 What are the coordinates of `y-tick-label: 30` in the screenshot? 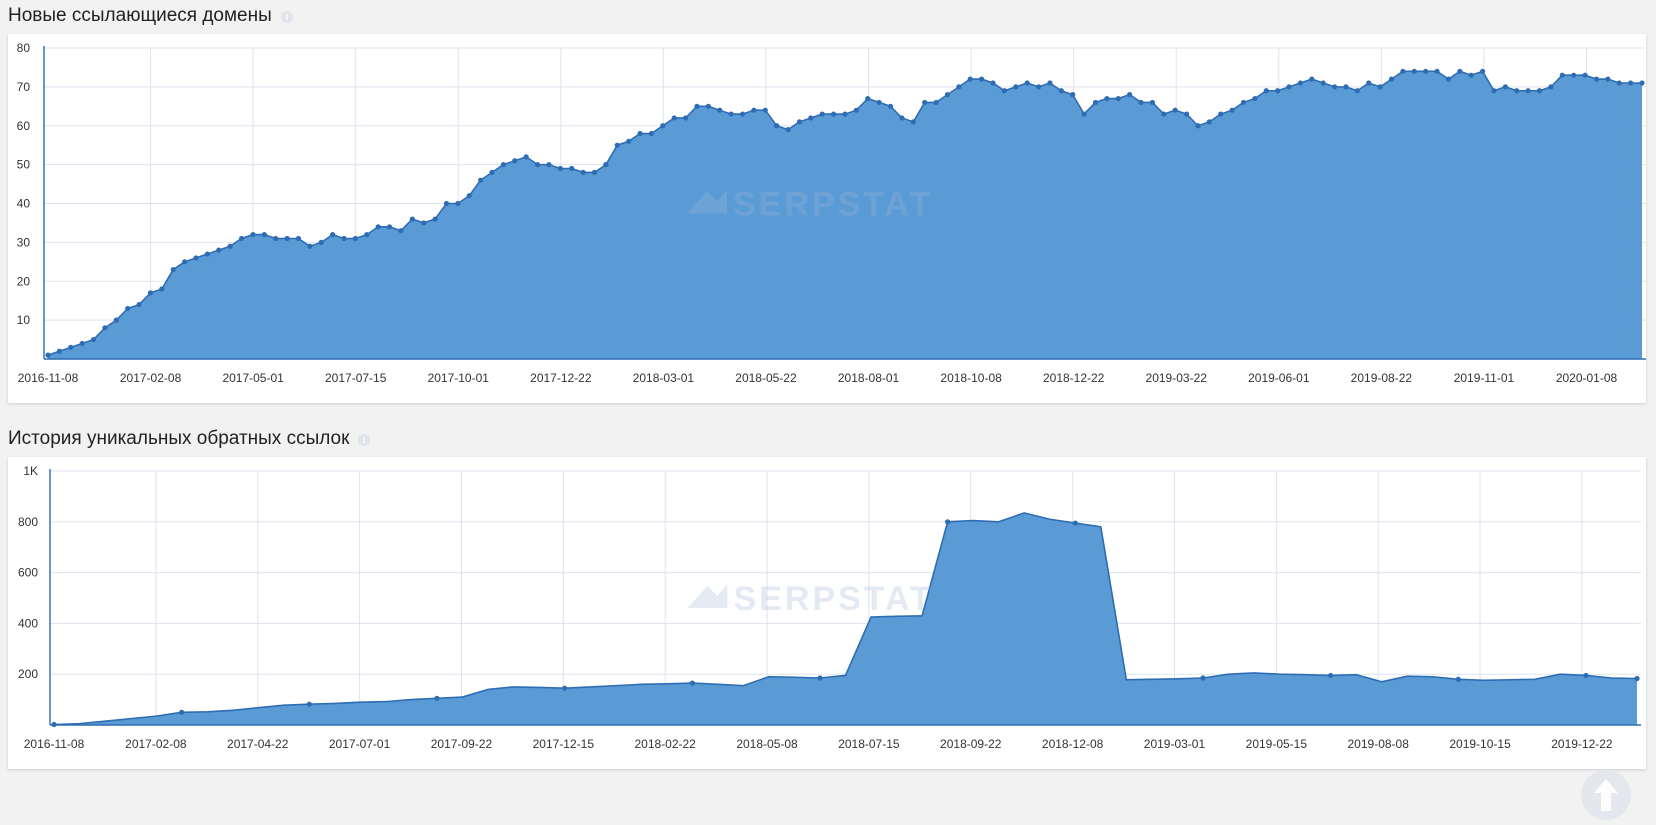 It's located at (24, 242).